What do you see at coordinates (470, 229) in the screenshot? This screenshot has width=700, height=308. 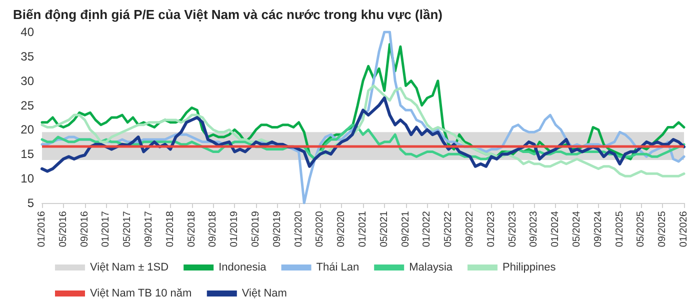 I see `x-tick-label: 09/2022` at bounding box center [470, 229].